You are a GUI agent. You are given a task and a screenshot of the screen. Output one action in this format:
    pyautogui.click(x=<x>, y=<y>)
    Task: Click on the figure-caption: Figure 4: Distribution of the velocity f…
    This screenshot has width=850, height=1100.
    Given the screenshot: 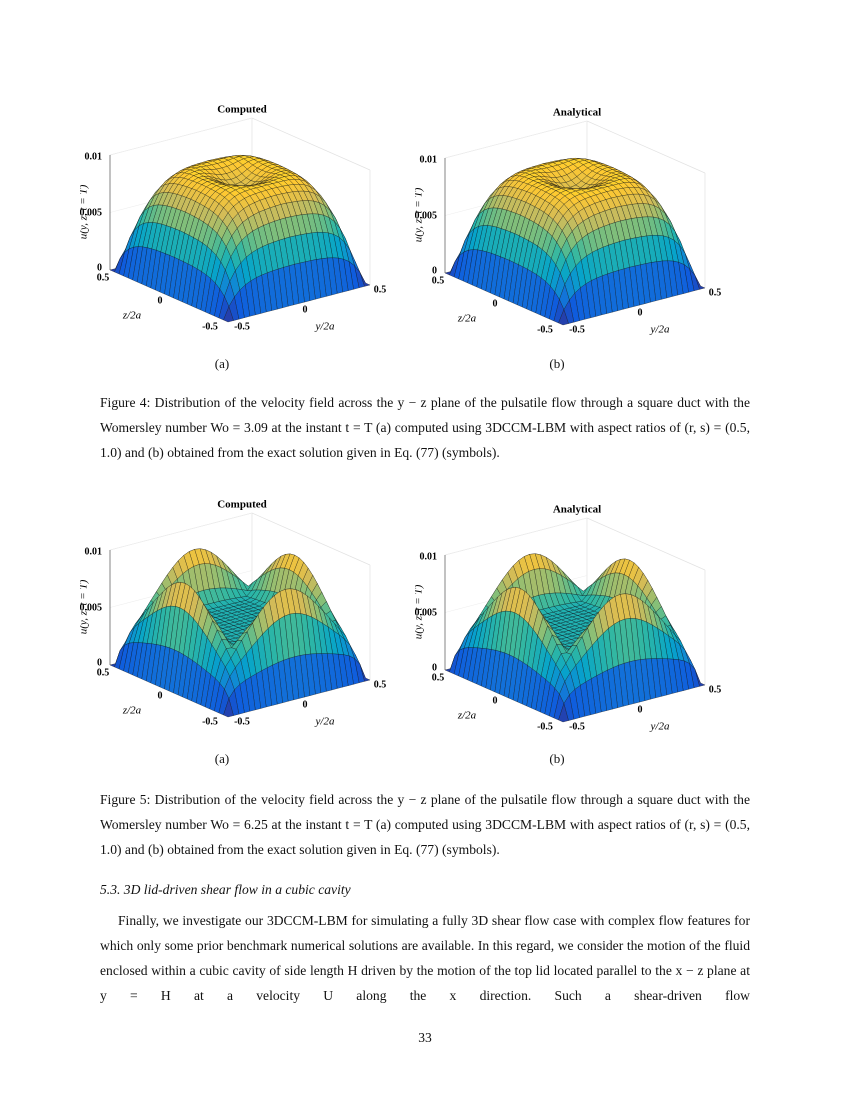 What is the action you would take?
    pyautogui.click(x=425, y=427)
    